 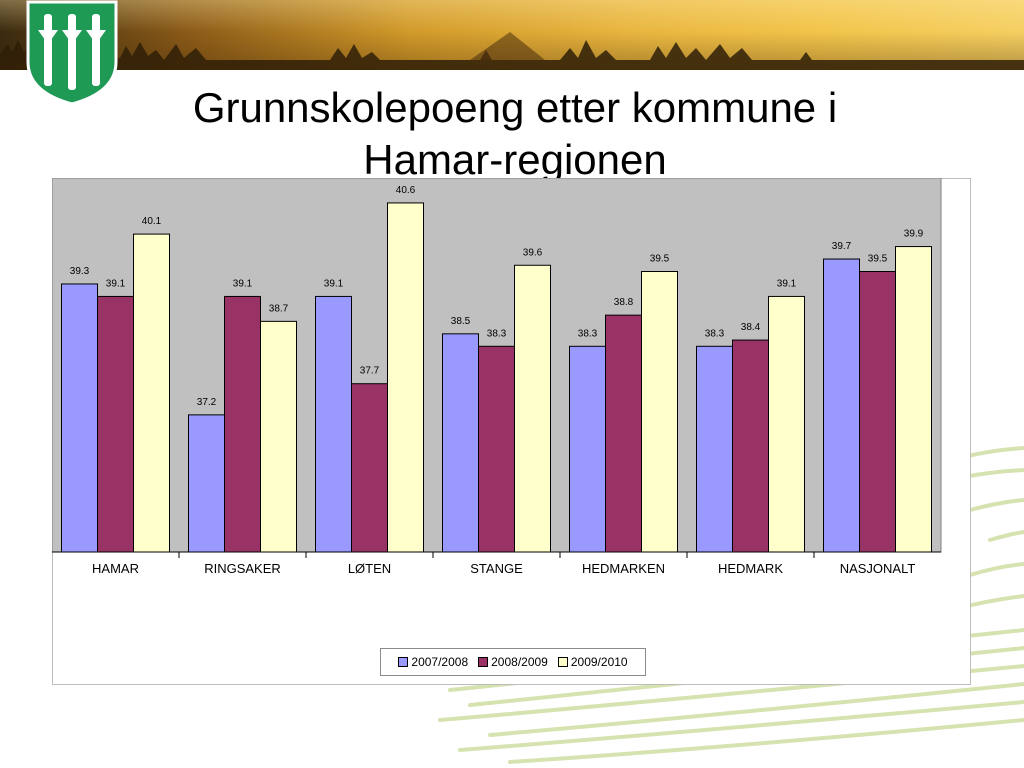 What do you see at coordinates (72, 53) in the screenshot?
I see `municipality-shield-logo` at bounding box center [72, 53].